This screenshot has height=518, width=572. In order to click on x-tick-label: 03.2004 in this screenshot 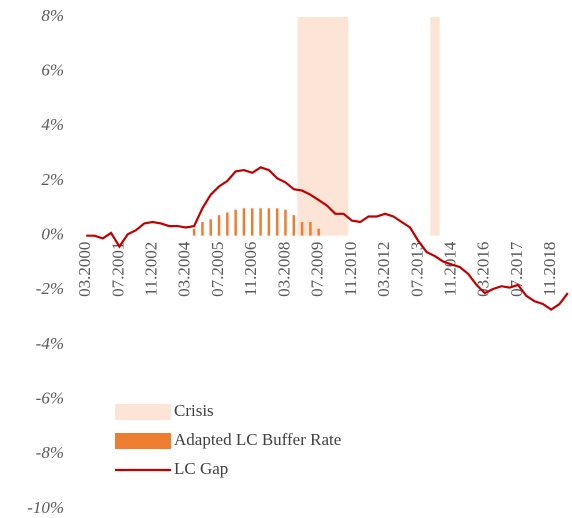, I will do `click(184, 269)`.